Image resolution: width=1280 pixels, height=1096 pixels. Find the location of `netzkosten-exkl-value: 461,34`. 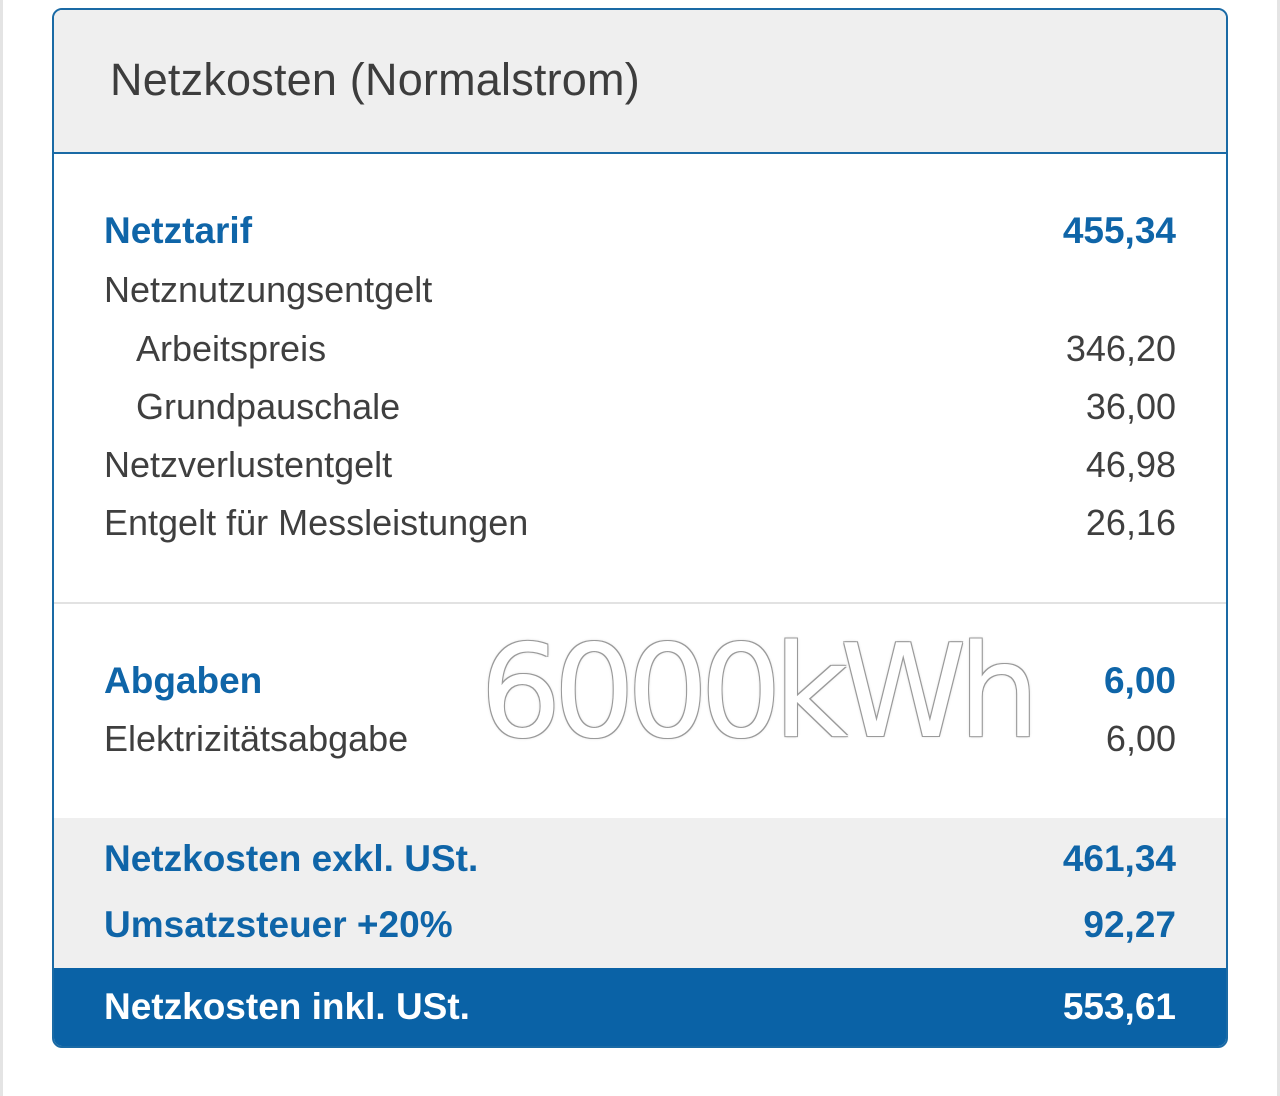

netzkosten-exkl-value: 461,34 is located at coordinates (1119, 858).